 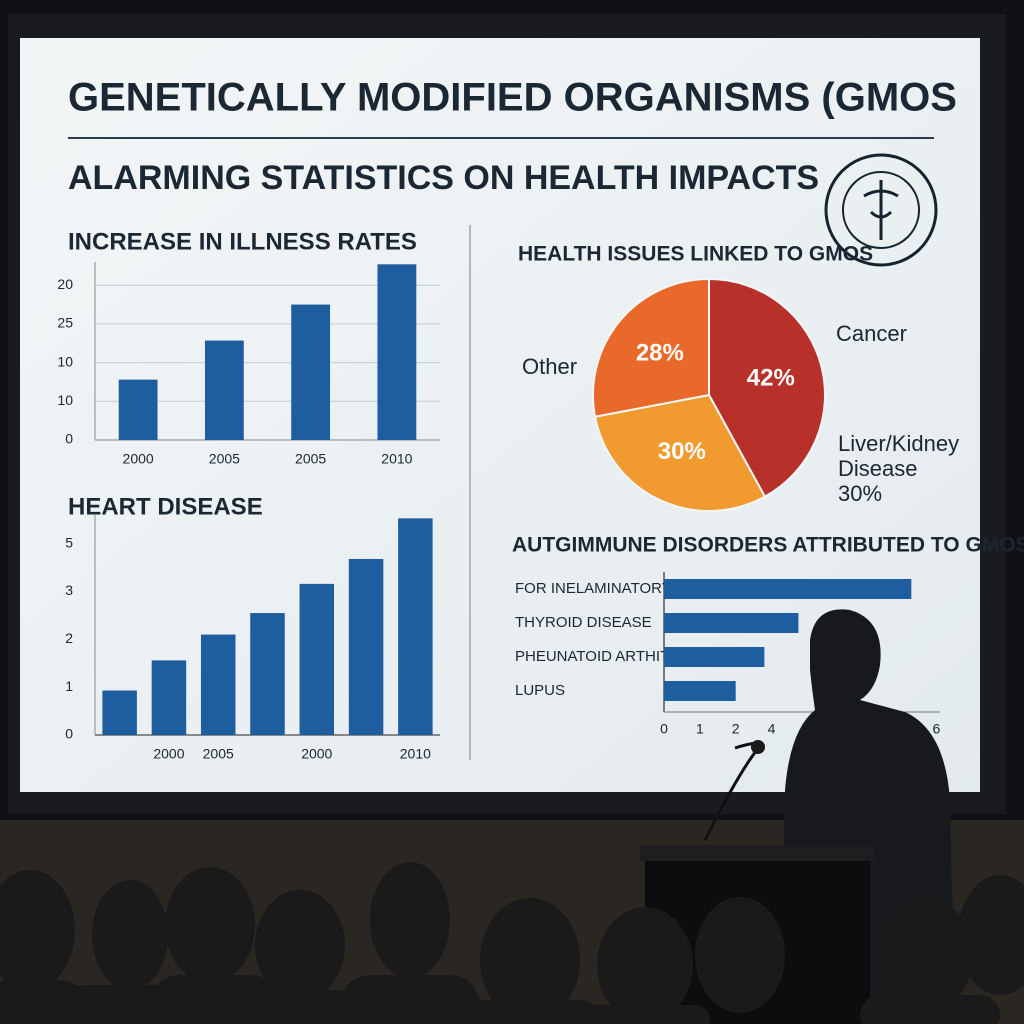 I want to click on y-tick-label: 1, so click(x=69, y=686).